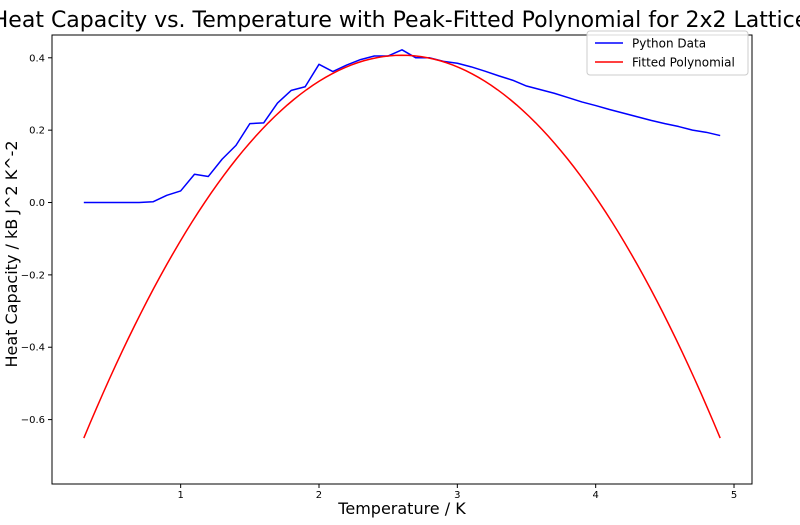  I want to click on x-tick-label: 4, so click(595, 495).